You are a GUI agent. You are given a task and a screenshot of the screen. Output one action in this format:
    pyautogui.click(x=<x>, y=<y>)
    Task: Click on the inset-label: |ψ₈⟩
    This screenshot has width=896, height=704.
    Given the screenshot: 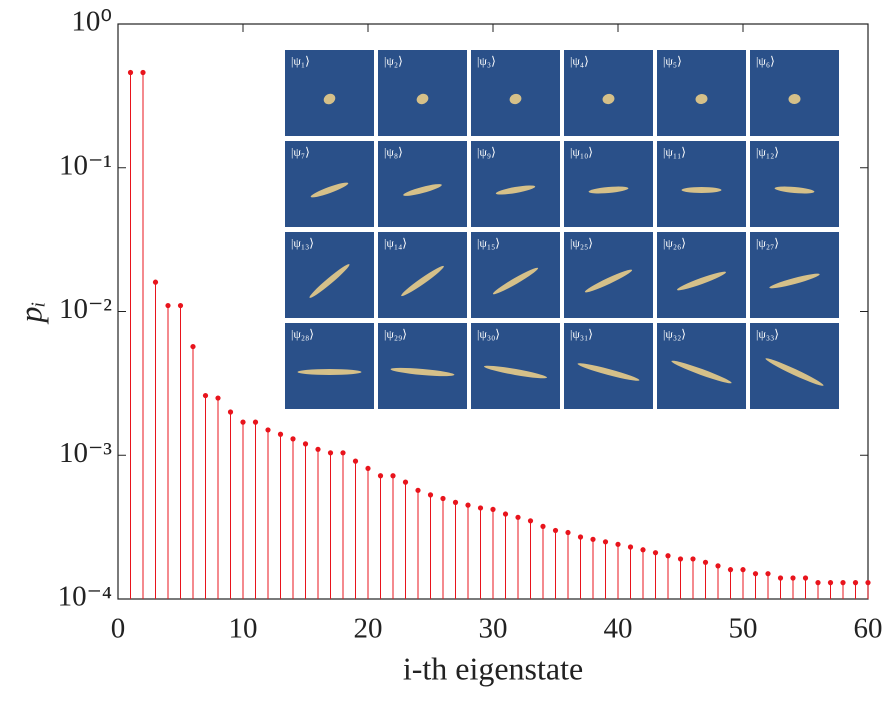 What is the action you would take?
    pyautogui.click(x=393, y=152)
    